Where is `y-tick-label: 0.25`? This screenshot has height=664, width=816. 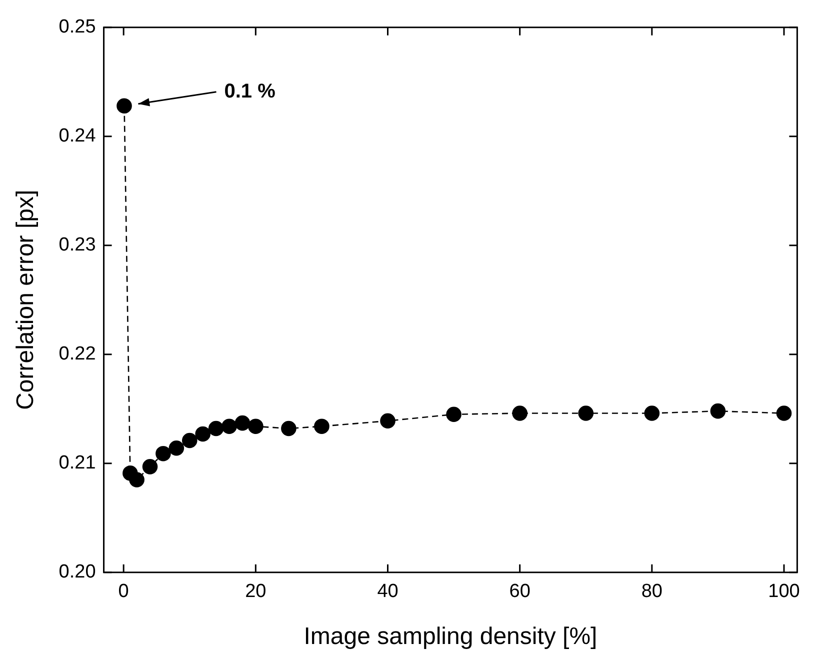 y-tick-label: 0.25 is located at coordinates (77, 27).